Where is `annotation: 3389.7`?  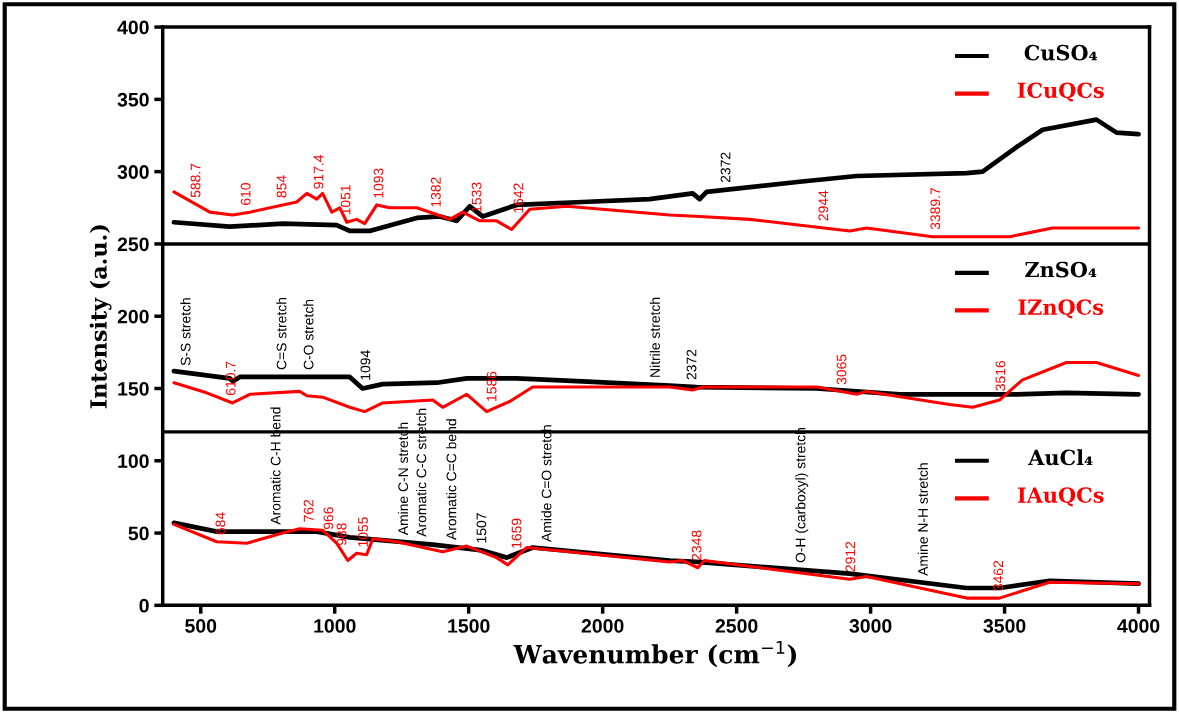 annotation: 3389.7 is located at coordinates (935, 208).